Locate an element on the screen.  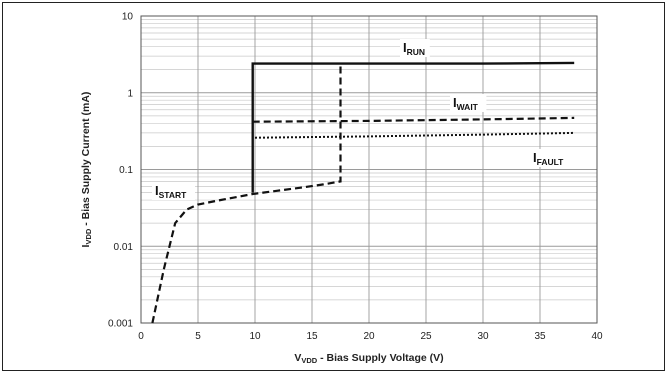
x-tick-labels: 0 5 10 15 20 25 30 35 40 is located at coordinates (370, 336).